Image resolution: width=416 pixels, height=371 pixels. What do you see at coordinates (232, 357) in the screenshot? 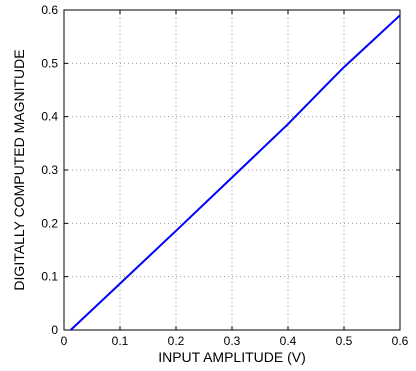
I see `x-axis-label: INPUT AMPLITUDE (V)` at bounding box center [232, 357].